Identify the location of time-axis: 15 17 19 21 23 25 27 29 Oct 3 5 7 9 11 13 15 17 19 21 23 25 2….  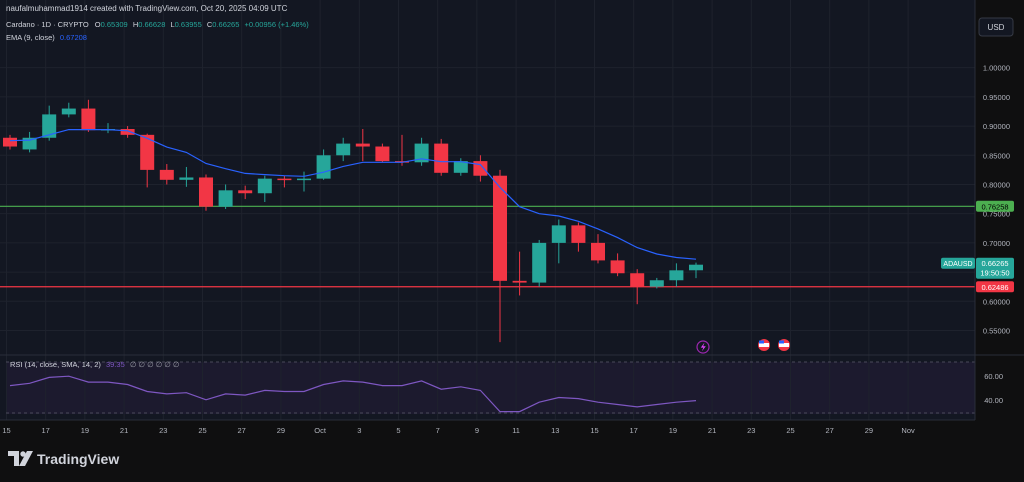
(458, 430).